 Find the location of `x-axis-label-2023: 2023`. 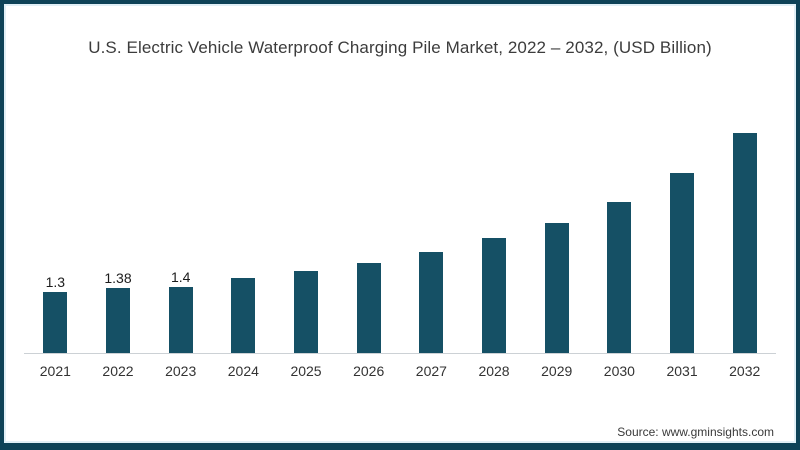

x-axis-label-2023: 2023 is located at coordinates (181, 371).